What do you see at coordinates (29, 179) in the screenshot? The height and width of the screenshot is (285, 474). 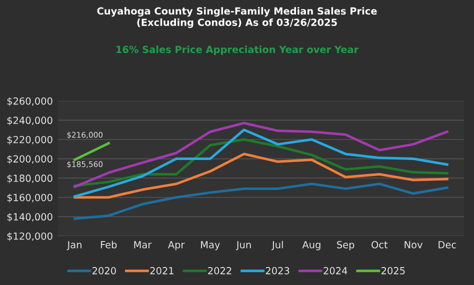 I see `y-tick-label: $180,000` at bounding box center [29, 179].